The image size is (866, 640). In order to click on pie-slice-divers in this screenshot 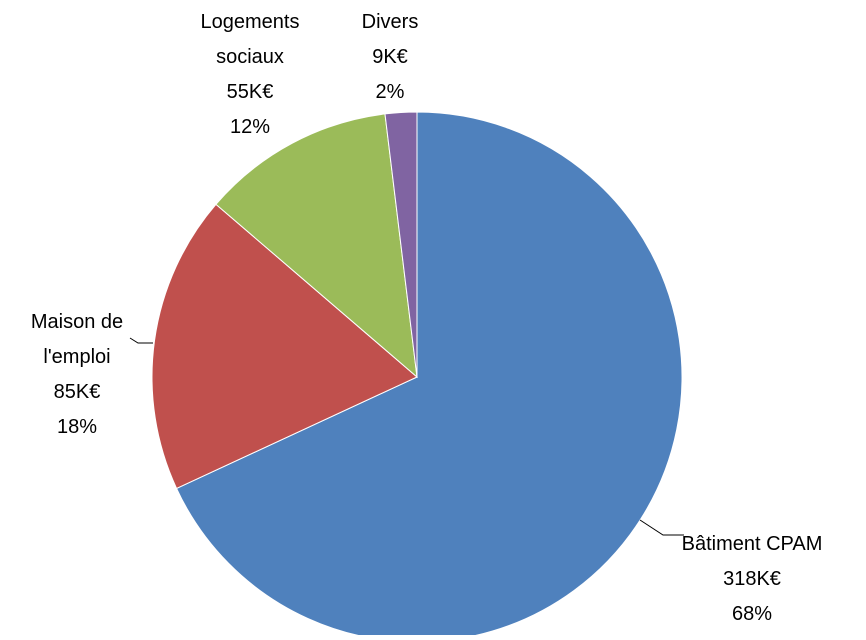, I will do `click(401, 244)`.